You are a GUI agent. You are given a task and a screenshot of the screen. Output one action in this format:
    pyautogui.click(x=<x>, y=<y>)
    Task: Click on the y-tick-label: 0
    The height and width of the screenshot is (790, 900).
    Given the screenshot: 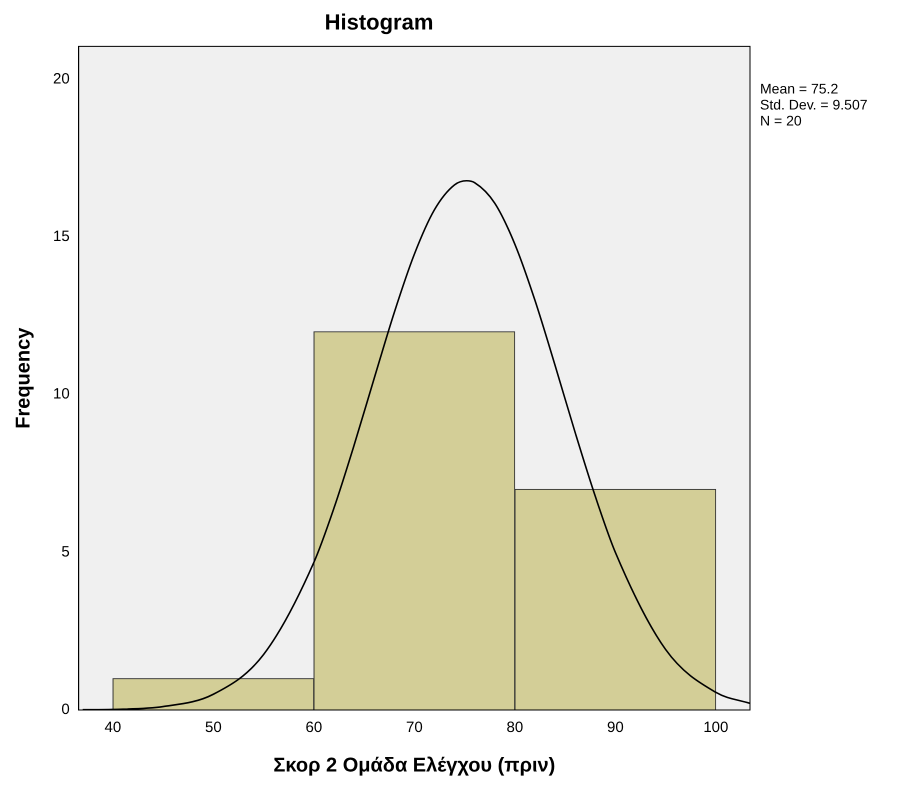 What is the action you would take?
    pyautogui.click(x=65, y=709)
    